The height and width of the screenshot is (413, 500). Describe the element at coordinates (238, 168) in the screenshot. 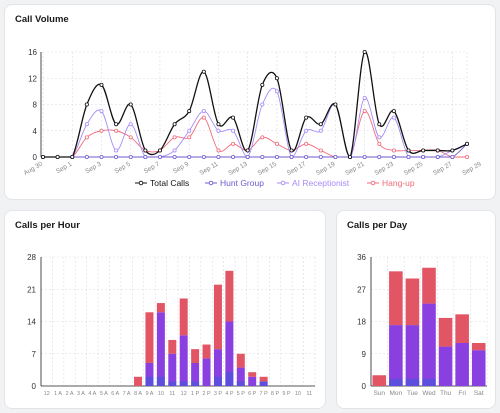

I see `x-tick-label: Sep 13` at that location.